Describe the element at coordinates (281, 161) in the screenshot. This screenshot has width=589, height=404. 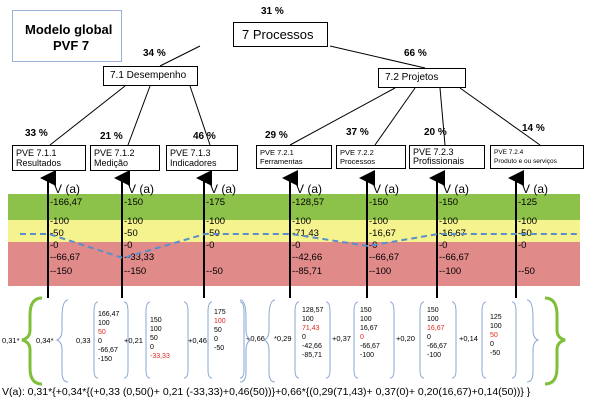
I see `leaf-name: Ferramentas` at that location.